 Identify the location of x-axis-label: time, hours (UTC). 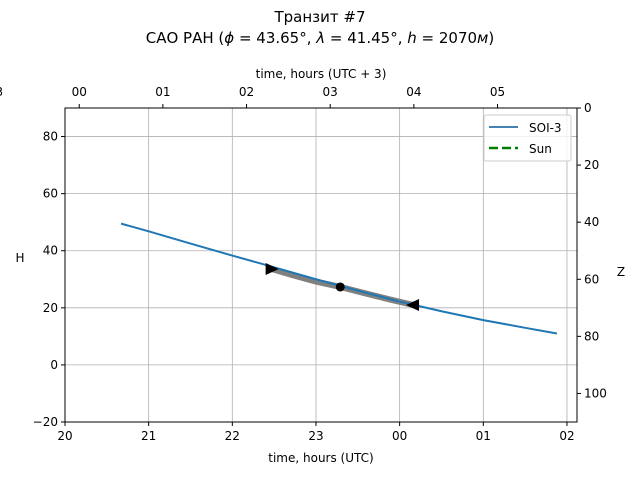
(320, 458).